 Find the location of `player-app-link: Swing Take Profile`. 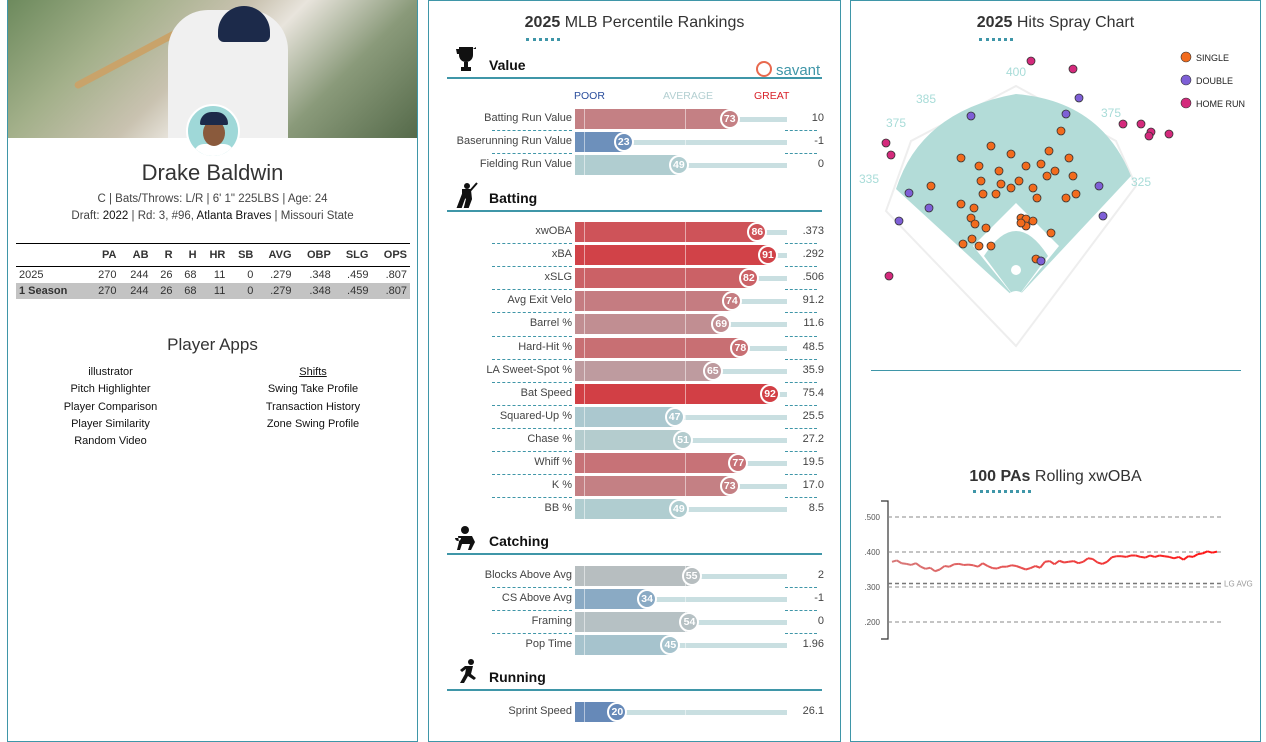

player-app-link: Swing Take Profile is located at coordinates (313, 389).